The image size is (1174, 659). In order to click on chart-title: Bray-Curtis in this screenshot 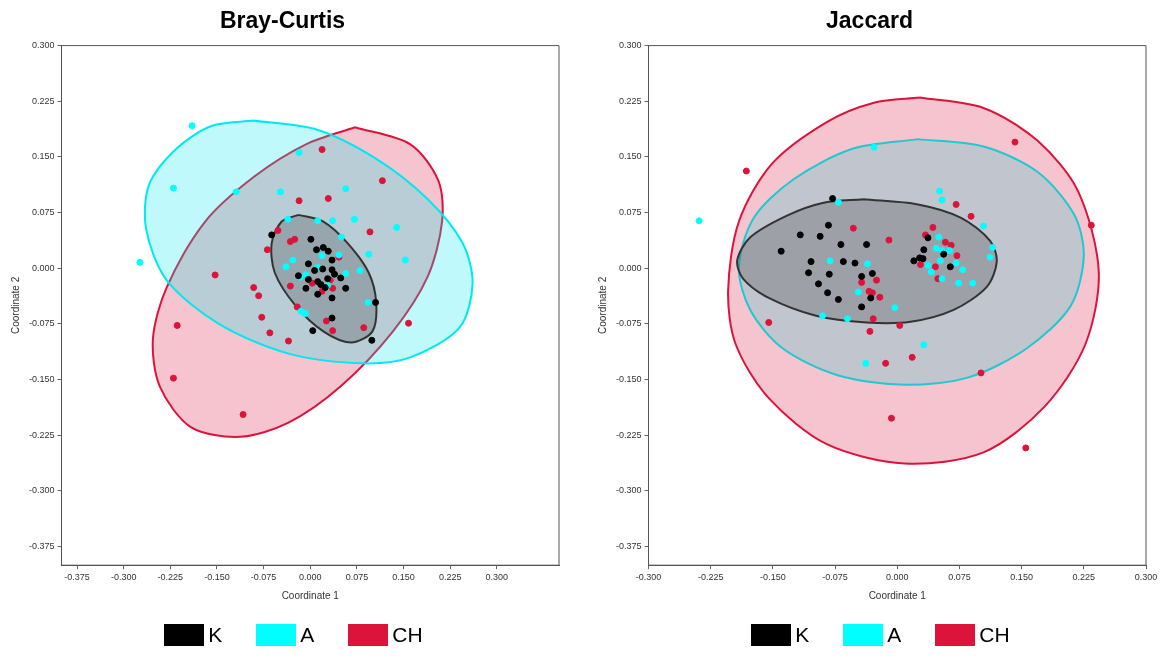, I will do `click(282, 20)`.